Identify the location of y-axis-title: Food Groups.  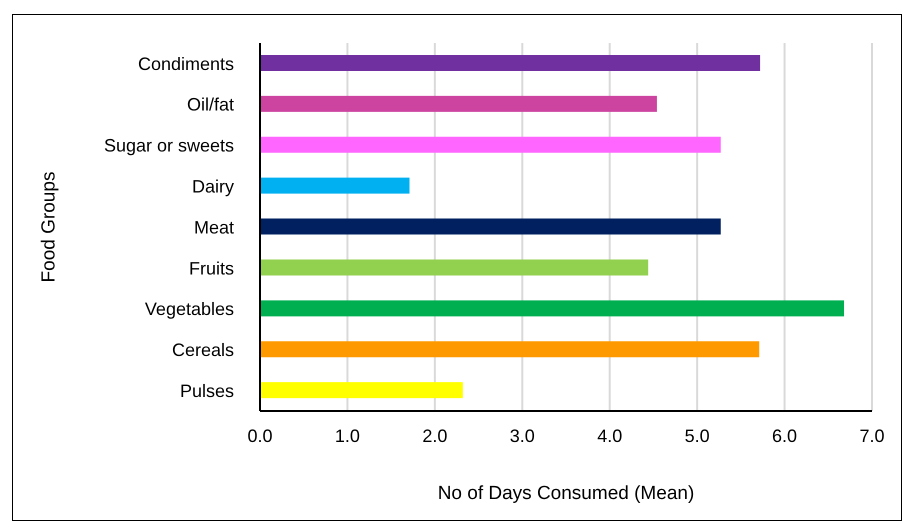
(49, 227).